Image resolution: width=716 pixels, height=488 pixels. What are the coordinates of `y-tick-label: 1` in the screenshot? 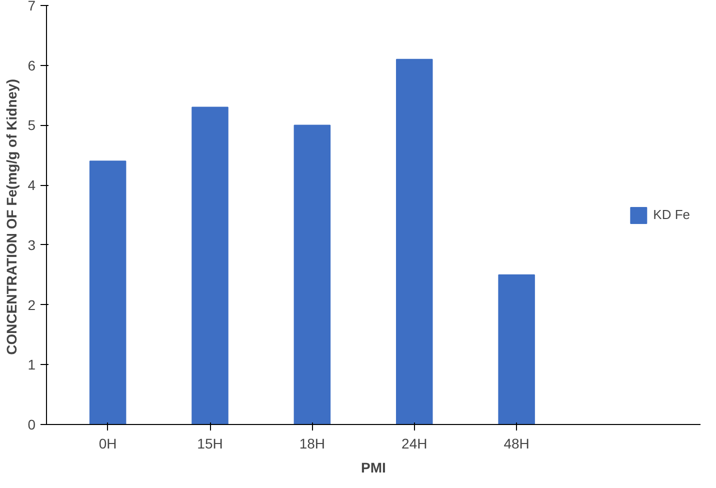 It's located at (32, 364).